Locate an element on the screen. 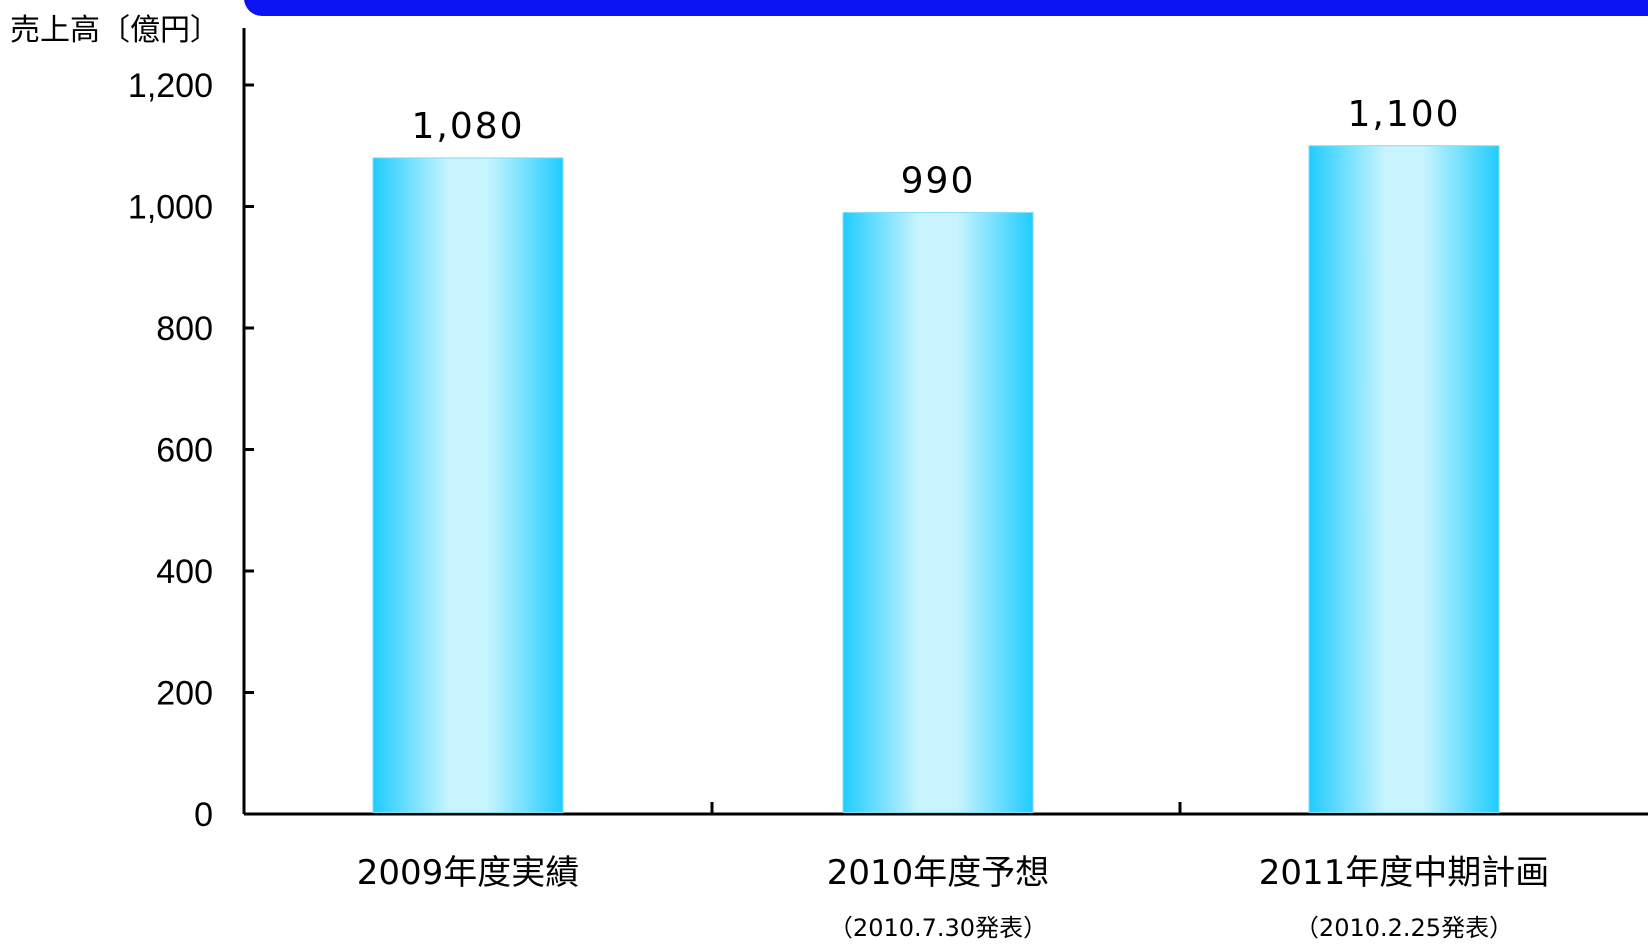 This screenshot has width=1648, height=944. data-label: 1,080 is located at coordinates (467, 126).